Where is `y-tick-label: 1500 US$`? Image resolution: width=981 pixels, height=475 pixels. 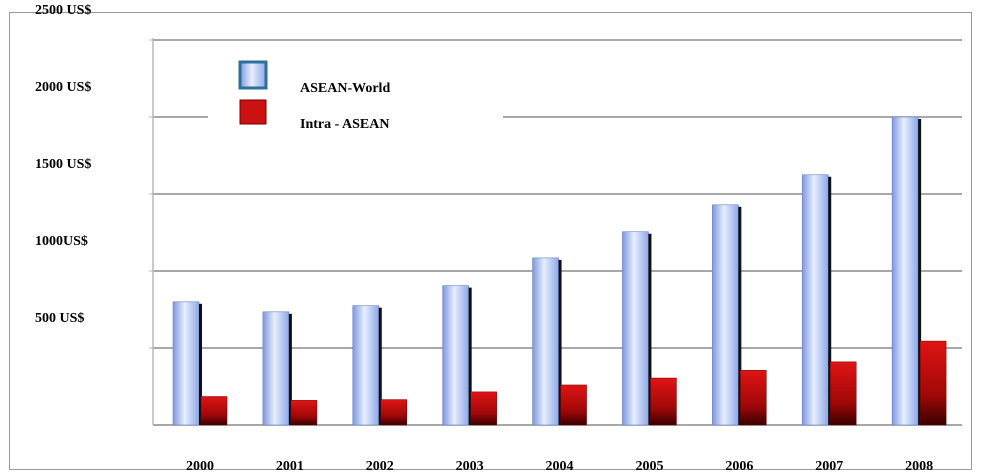
y-tick-label: 1500 US$ is located at coordinates (63, 164).